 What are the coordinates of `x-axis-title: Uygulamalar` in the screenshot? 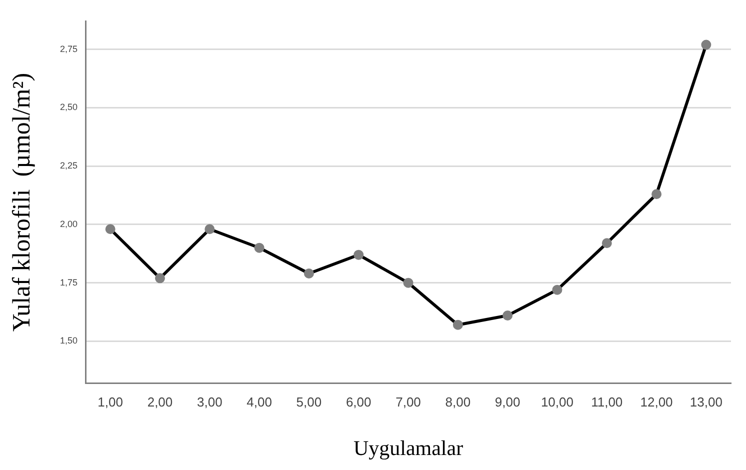 It's located at (408, 448).